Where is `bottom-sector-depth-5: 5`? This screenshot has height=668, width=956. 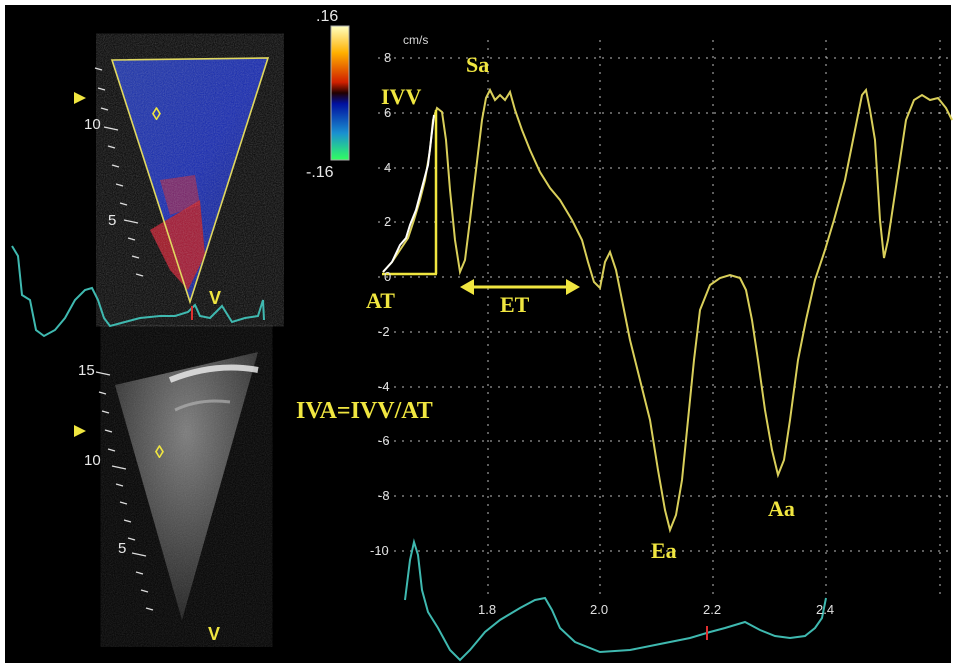
bottom-sector-depth-5: 5 is located at coordinates (122, 548).